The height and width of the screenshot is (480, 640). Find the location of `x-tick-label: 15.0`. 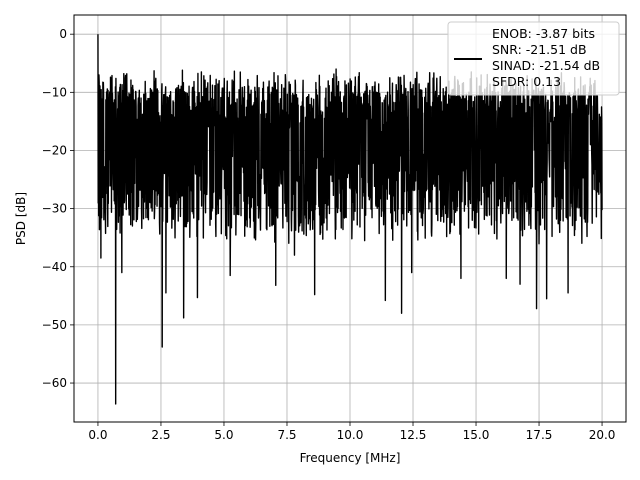

x-tick-label: 15.0 is located at coordinates (476, 435).